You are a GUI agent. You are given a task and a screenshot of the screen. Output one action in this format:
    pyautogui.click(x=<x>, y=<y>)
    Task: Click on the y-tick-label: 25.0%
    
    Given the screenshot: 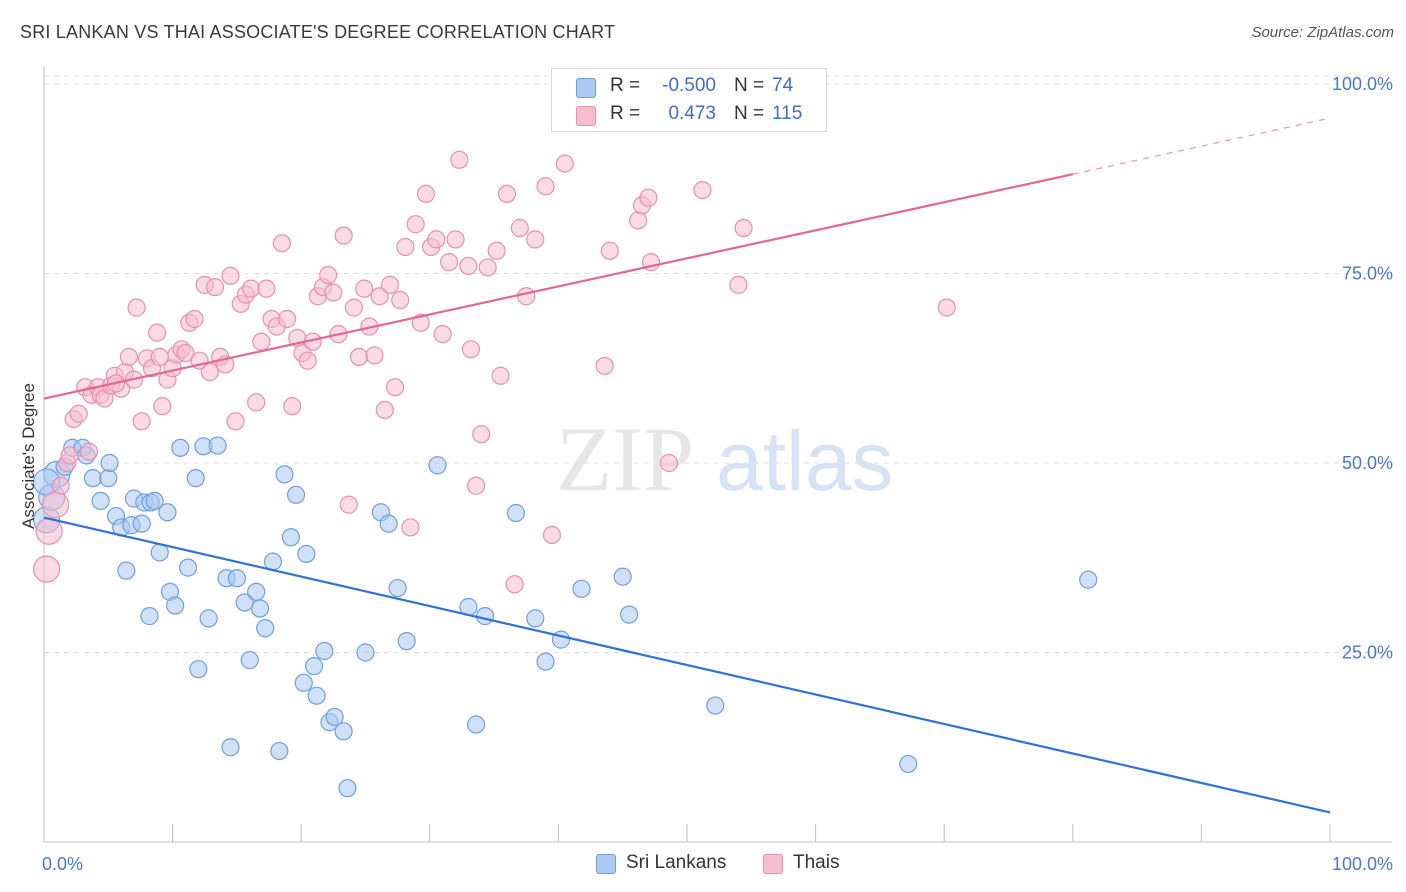 What is the action you would take?
    pyautogui.click(x=1367, y=653)
    